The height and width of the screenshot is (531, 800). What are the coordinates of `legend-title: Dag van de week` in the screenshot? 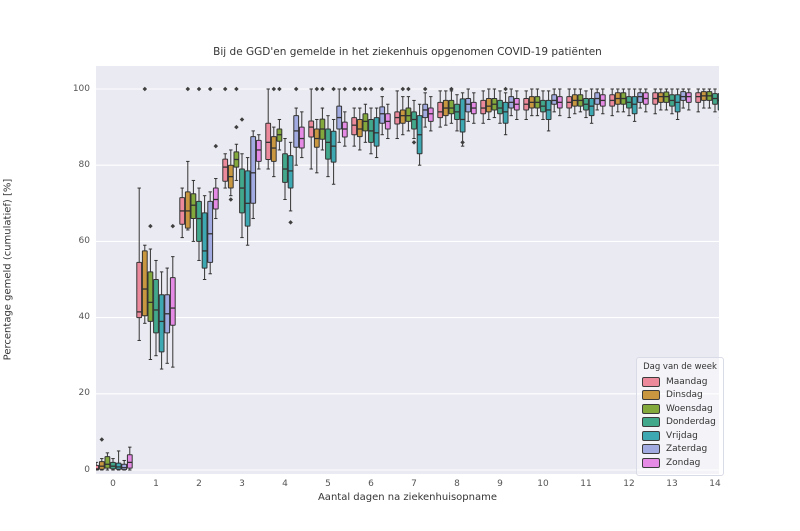 It's located at (680, 367).